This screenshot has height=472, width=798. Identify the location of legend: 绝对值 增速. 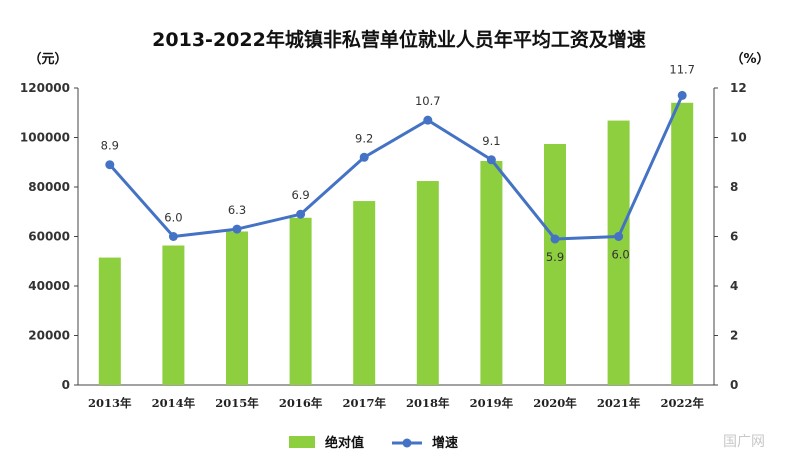
(373, 443).